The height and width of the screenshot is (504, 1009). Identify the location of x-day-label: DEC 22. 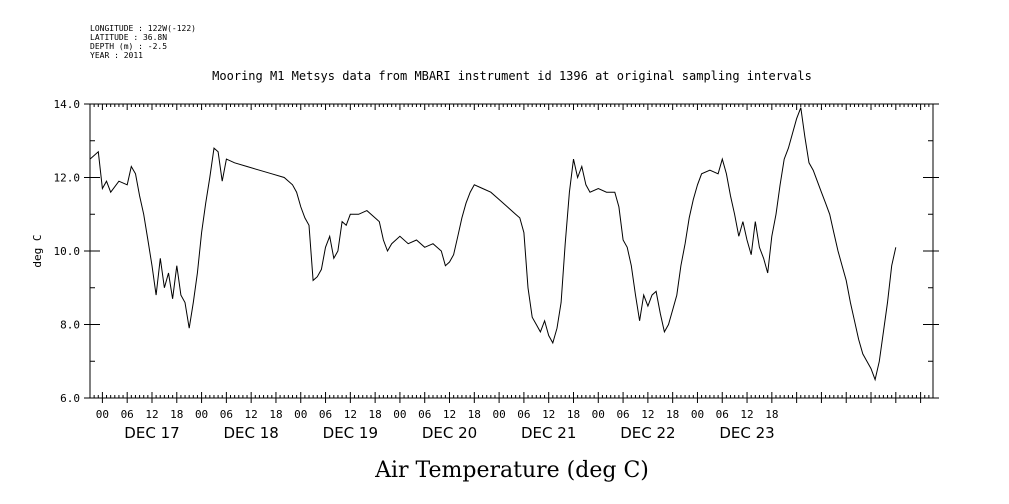
(647, 433).